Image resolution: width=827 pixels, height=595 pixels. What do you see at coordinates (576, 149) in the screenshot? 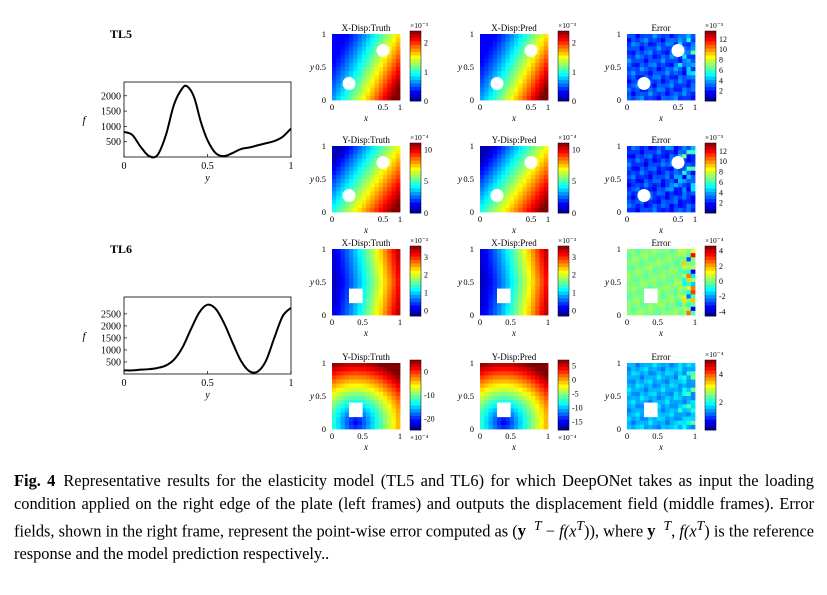
I see `colorbar-tick: 10` at bounding box center [576, 149].